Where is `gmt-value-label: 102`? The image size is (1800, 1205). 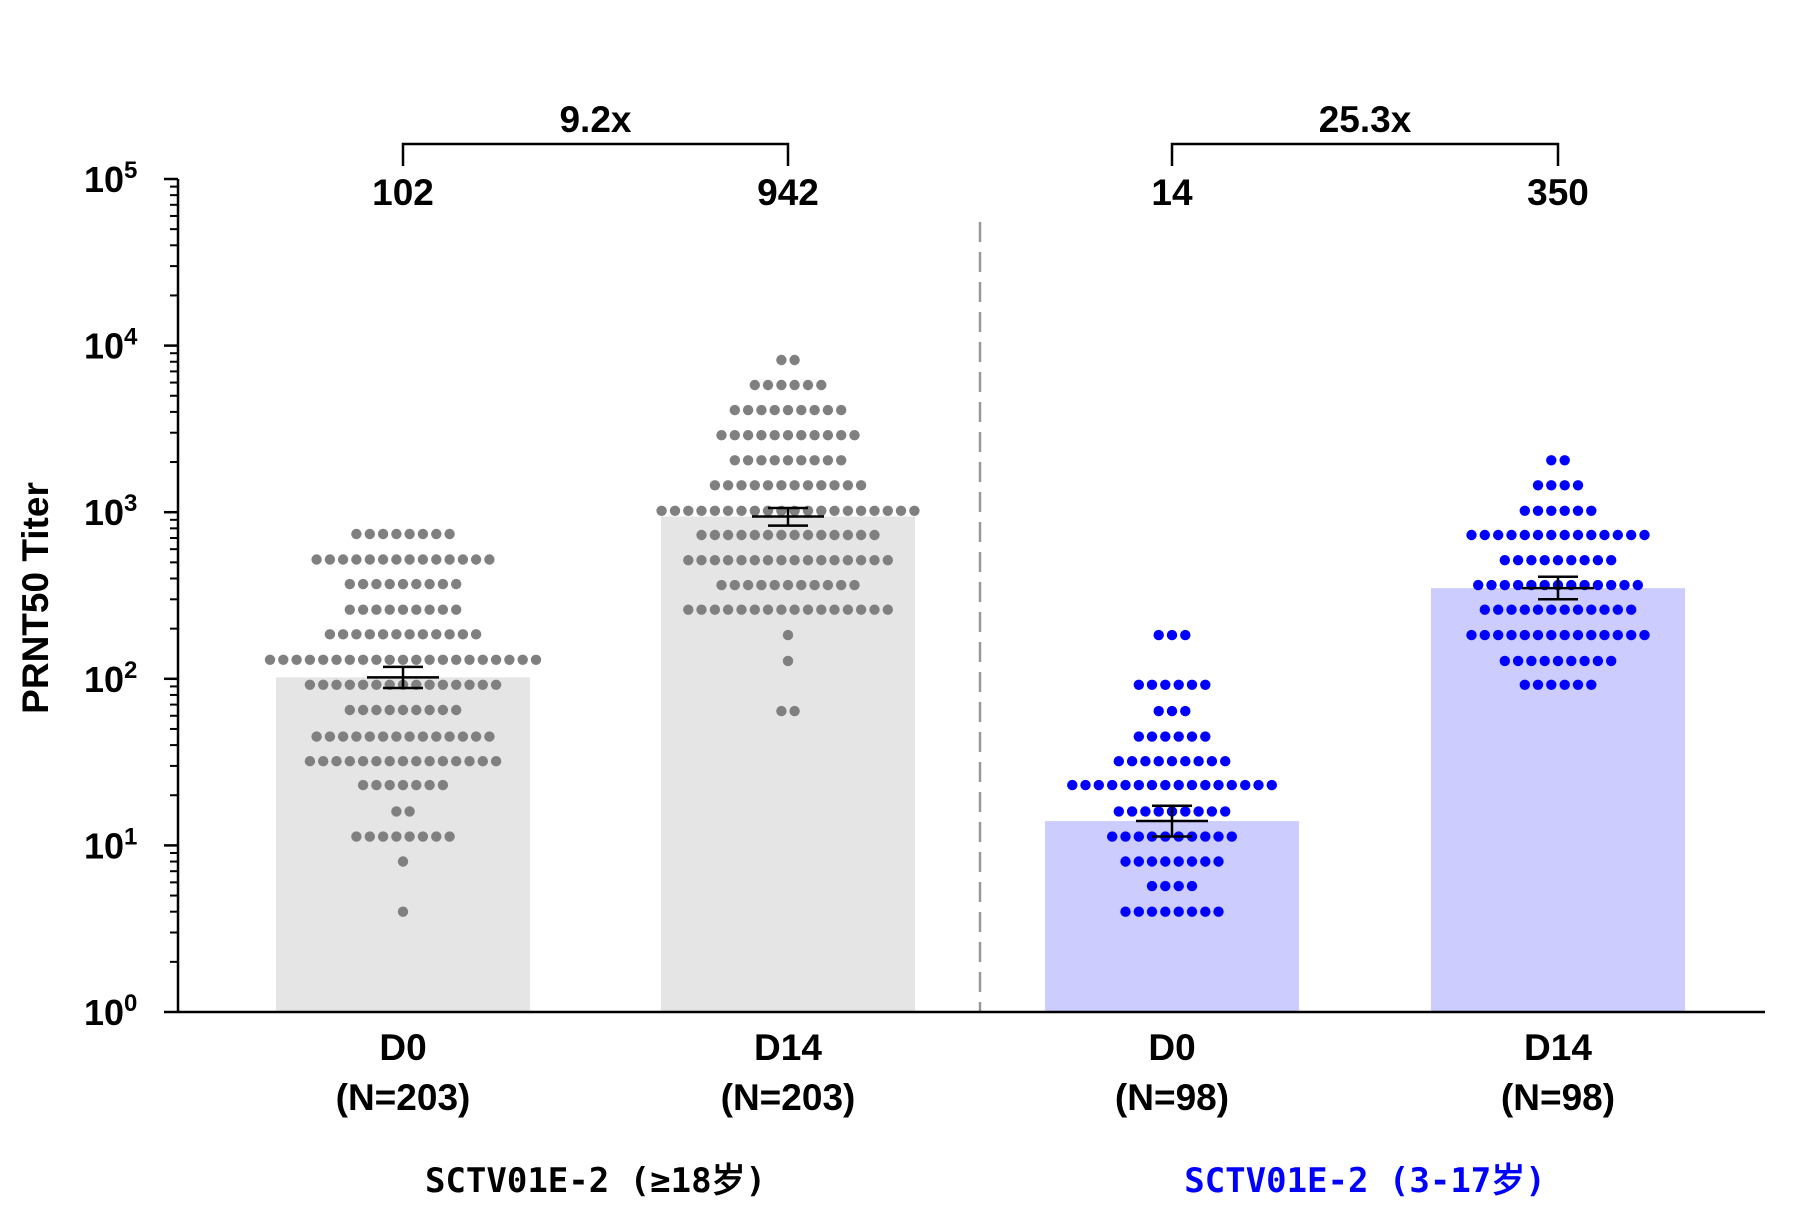
gmt-value-label: 102 is located at coordinates (403, 192).